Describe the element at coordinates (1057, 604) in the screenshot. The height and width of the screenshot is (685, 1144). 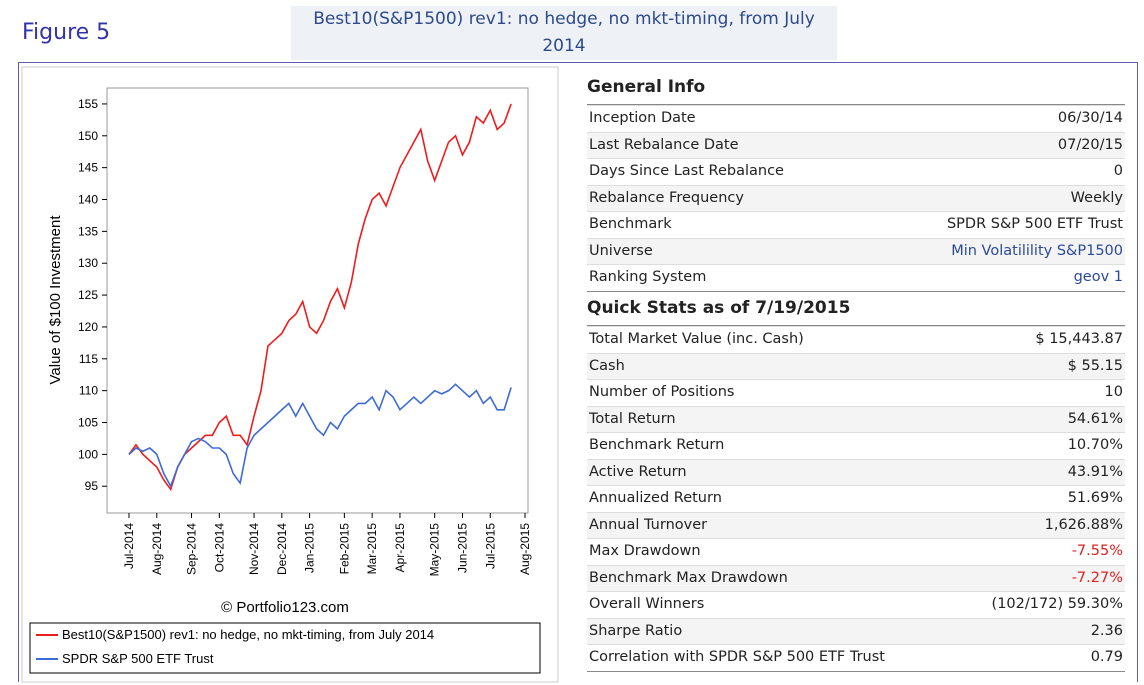
I see `value: (102/172) 59.30%` at that location.